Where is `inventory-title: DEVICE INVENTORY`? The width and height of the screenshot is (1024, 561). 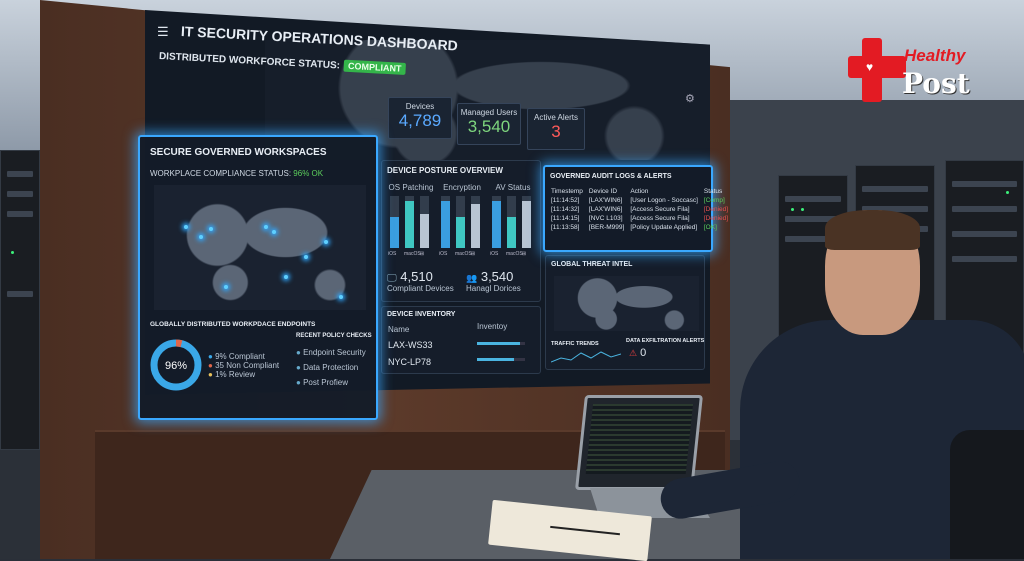
inventory-title: DEVICE INVENTORY is located at coordinates (421, 314).